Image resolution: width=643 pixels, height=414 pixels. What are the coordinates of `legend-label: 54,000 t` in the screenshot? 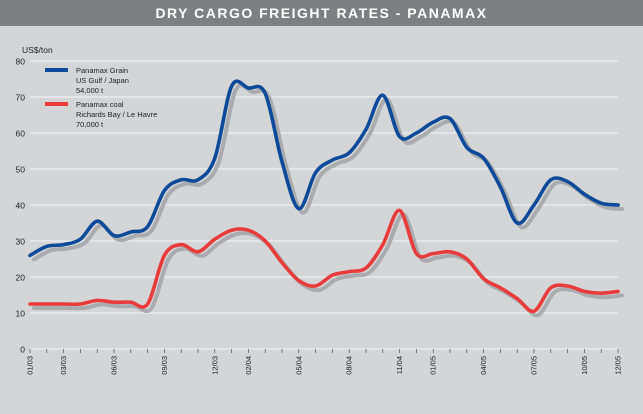 It's located at (90, 90).